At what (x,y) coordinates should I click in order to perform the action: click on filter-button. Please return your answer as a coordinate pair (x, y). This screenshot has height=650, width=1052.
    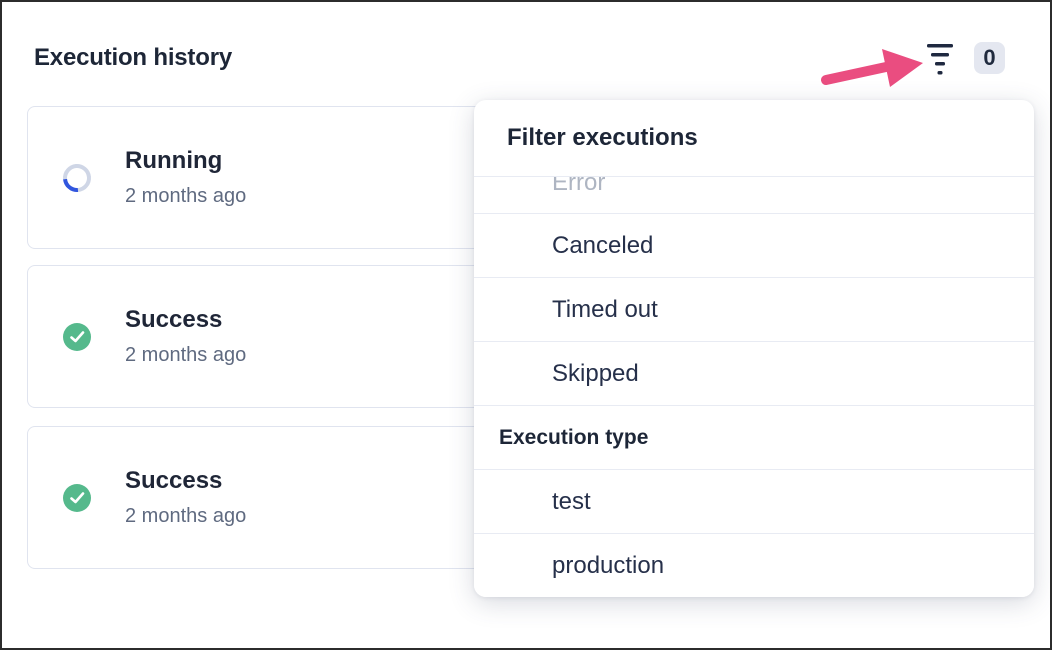
    Looking at the image, I should click on (940, 60).